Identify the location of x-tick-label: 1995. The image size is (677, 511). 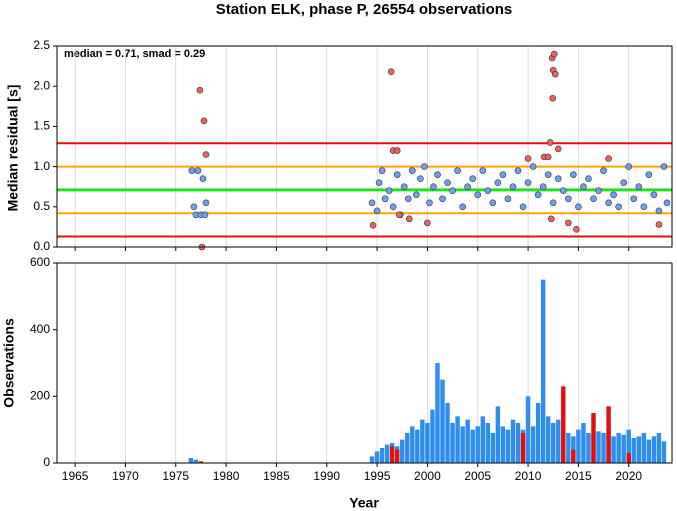
(377, 476).